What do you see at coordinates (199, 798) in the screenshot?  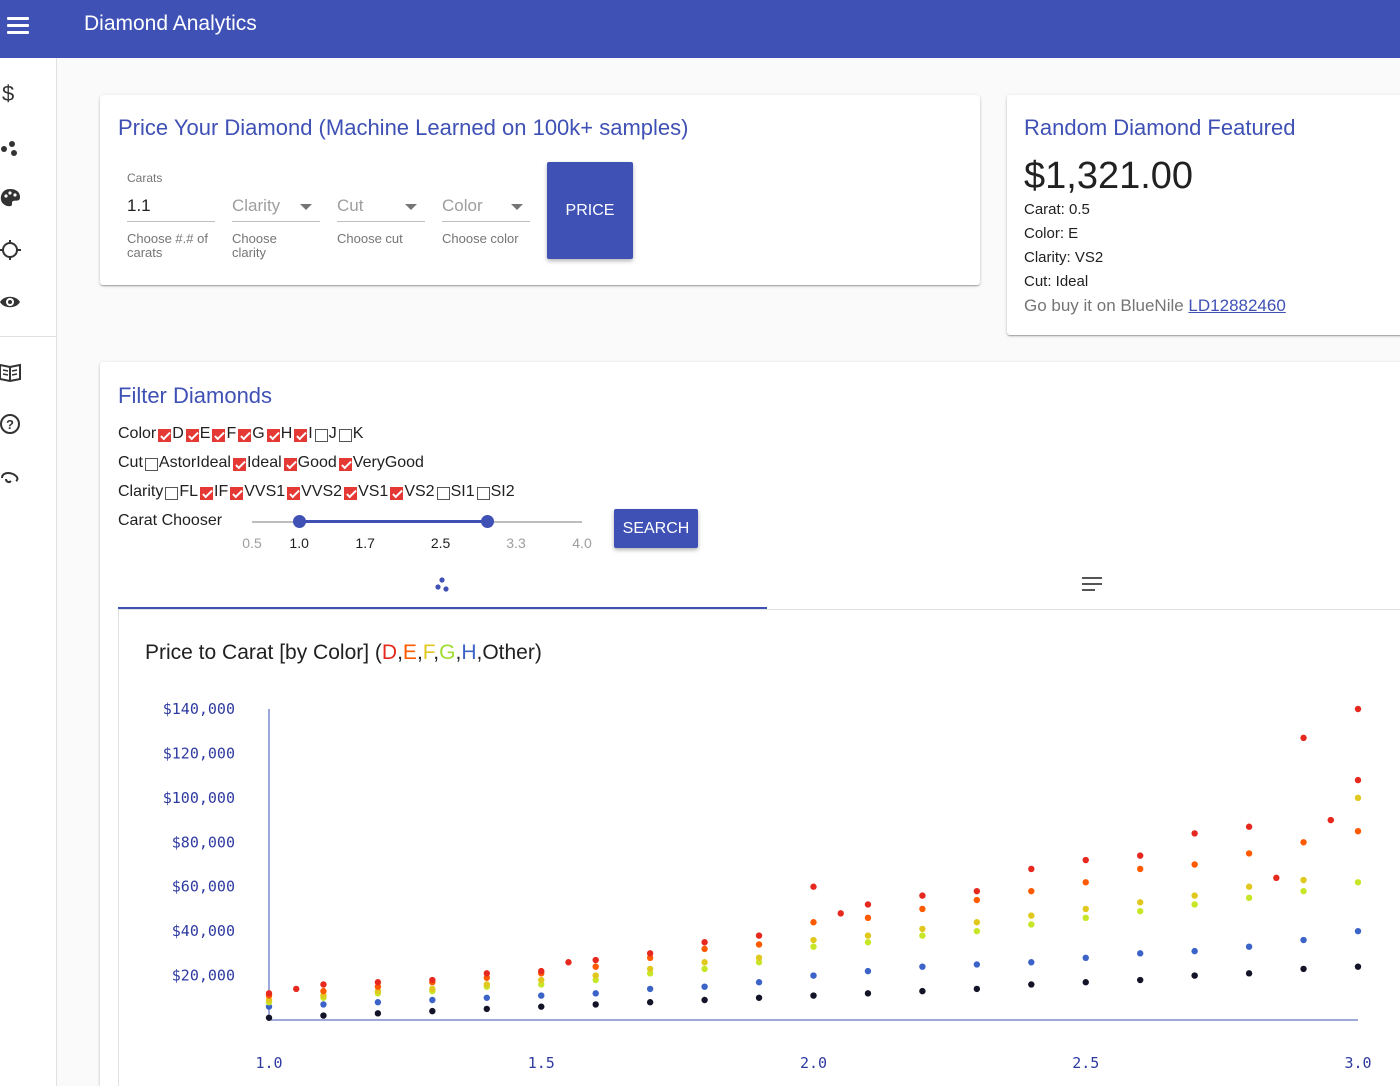 I see `y-tick-label: $100,000` at bounding box center [199, 798].